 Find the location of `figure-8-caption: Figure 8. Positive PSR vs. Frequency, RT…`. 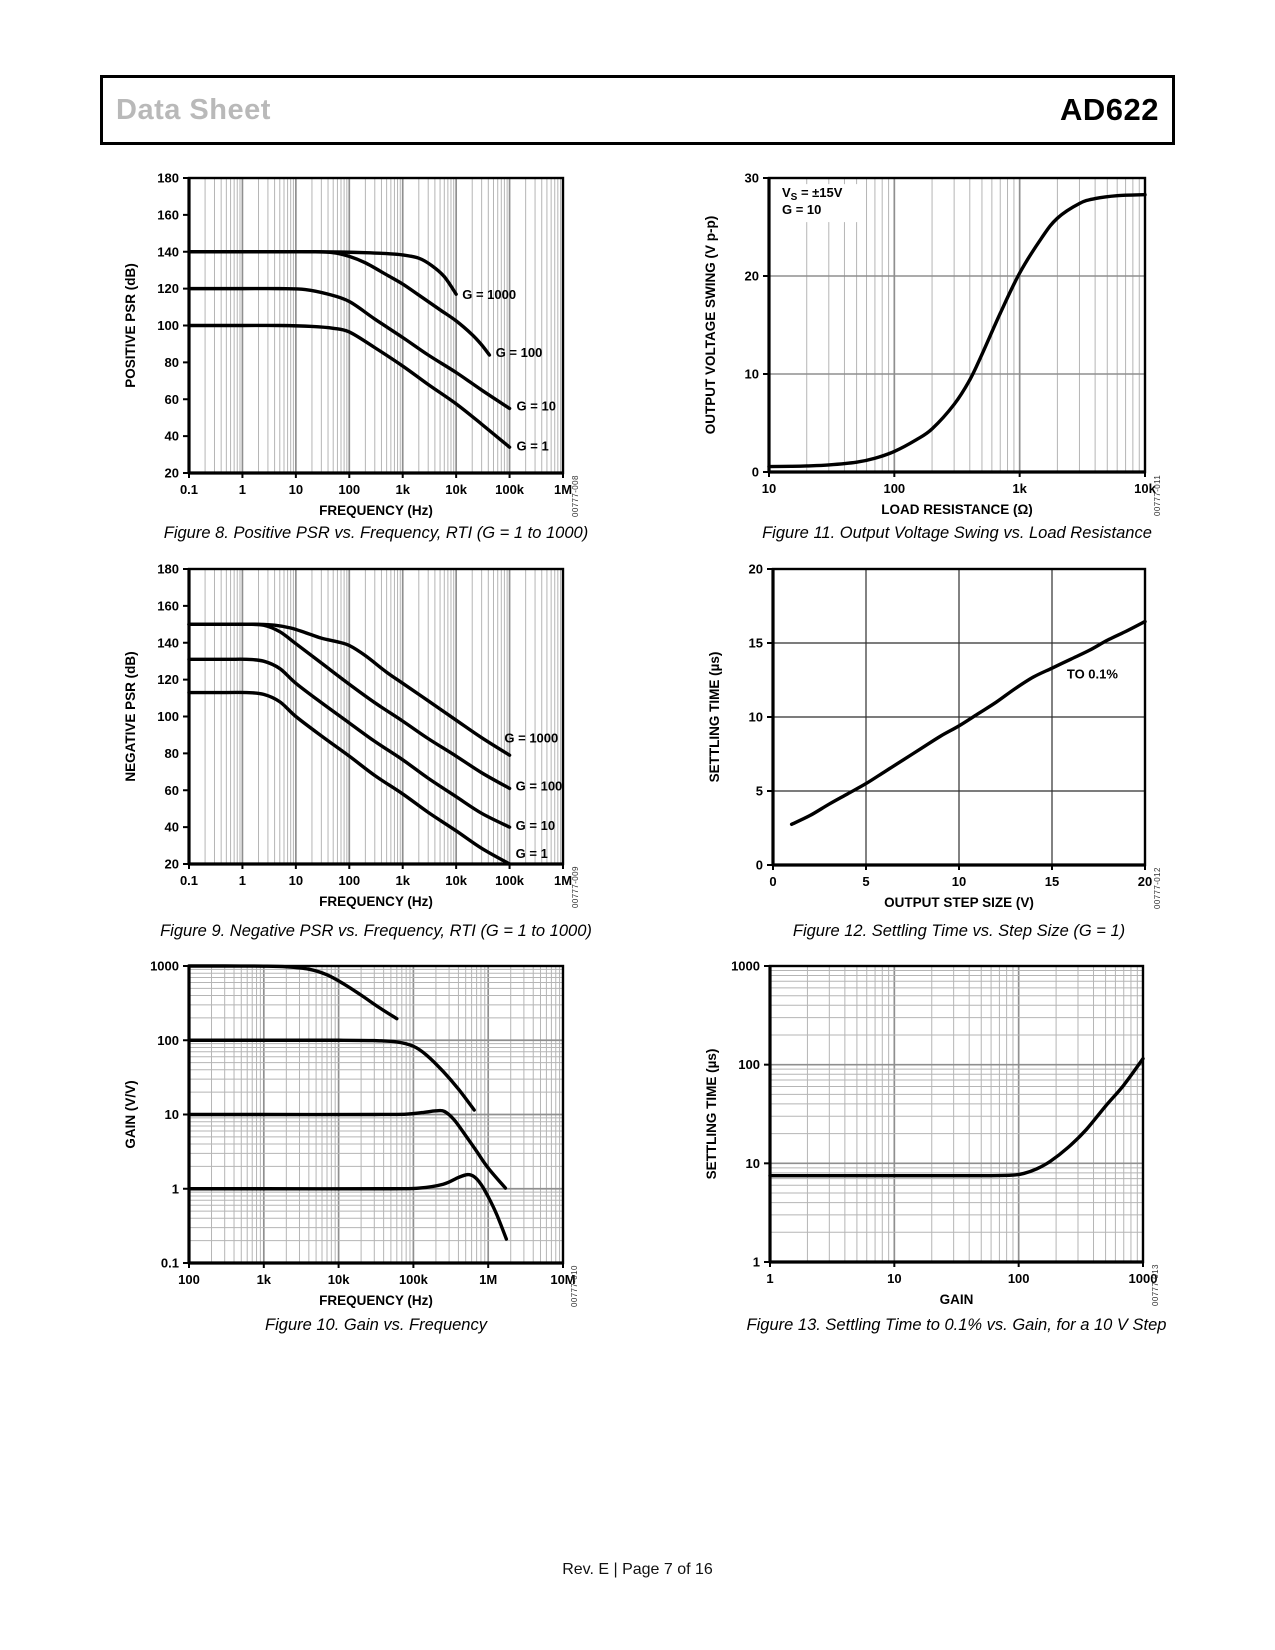

figure-8-caption: Figure 8. Positive PSR vs. Frequency, RT… is located at coordinates (376, 533).